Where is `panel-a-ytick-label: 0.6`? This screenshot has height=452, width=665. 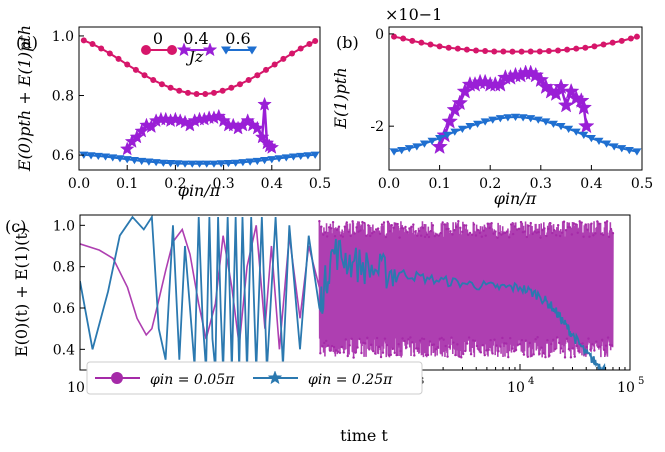
panel-a-ytick-label: 0.6 is located at coordinates (63, 156).